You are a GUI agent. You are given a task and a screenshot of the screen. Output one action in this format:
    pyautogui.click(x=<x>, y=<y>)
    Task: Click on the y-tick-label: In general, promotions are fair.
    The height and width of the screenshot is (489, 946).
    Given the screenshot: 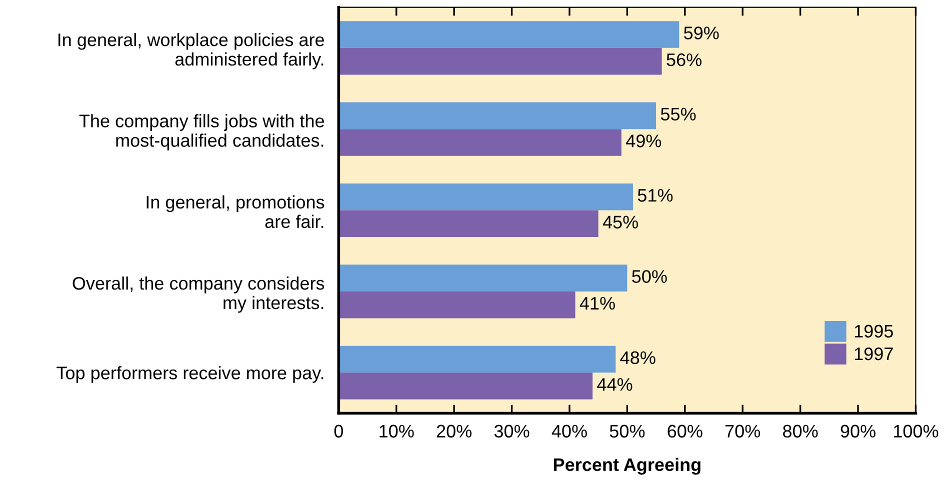 What is the action you would take?
    pyautogui.click(x=235, y=211)
    